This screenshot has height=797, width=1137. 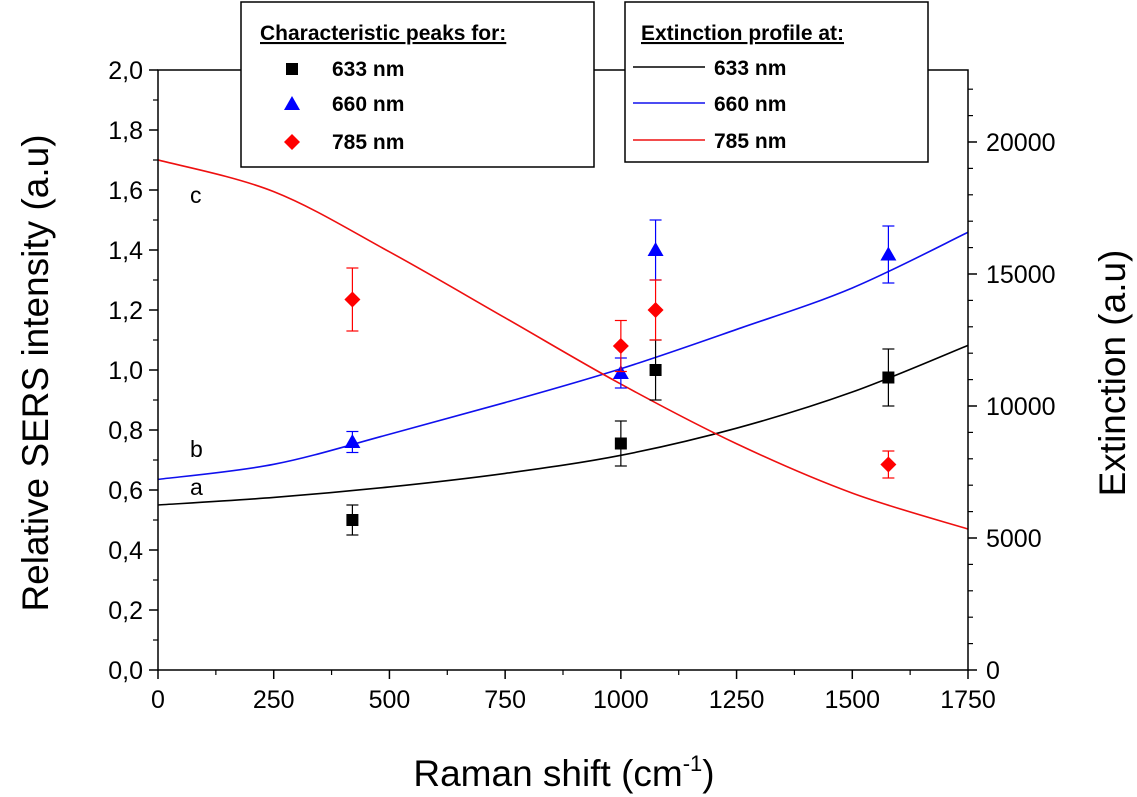 I want to click on y-tick-label: 2,0, so click(x=125, y=71).